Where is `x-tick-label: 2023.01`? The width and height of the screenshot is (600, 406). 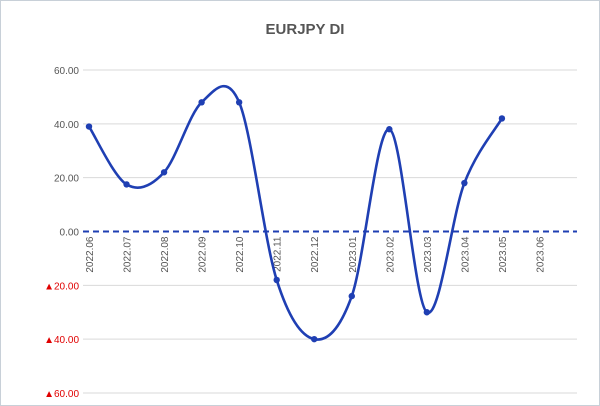
x-tick-label: 2023.01 is located at coordinates (353, 254).